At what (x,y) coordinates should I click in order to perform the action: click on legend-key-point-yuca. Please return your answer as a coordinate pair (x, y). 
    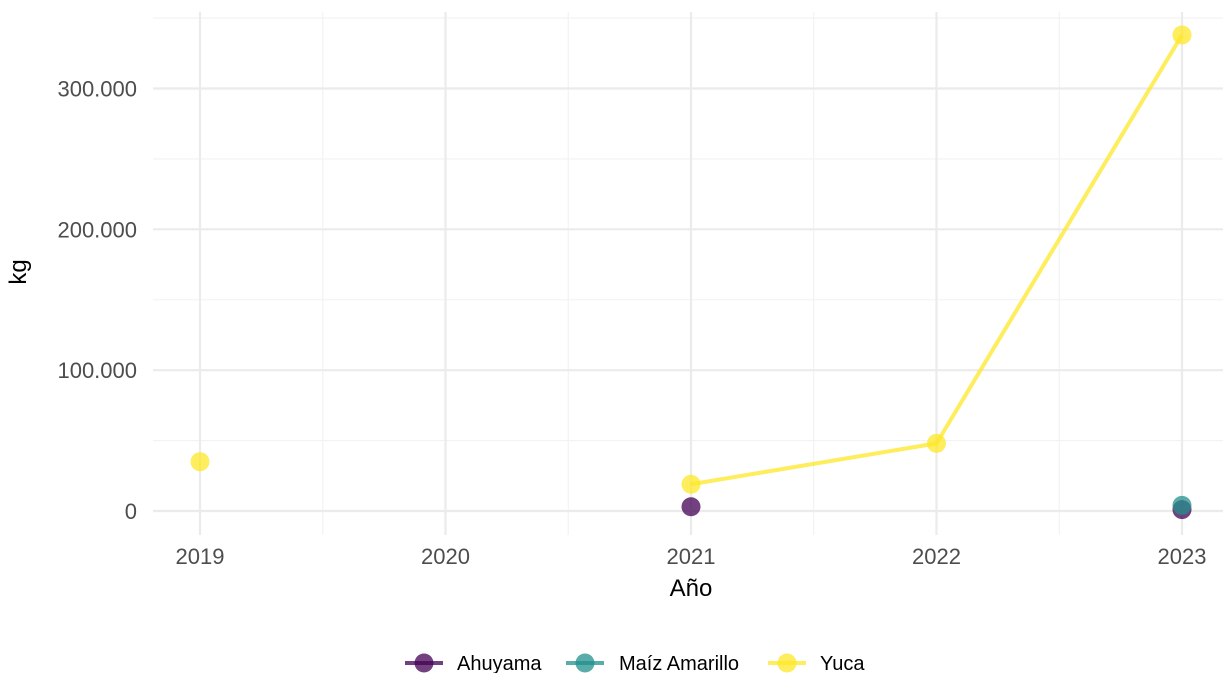
    Looking at the image, I should click on (787, 663).